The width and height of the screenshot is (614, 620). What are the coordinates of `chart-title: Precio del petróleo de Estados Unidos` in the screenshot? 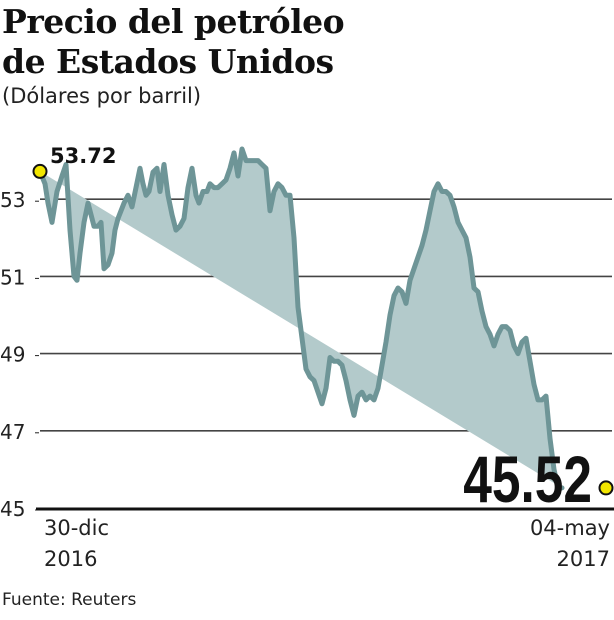 It's located at (173, 42).